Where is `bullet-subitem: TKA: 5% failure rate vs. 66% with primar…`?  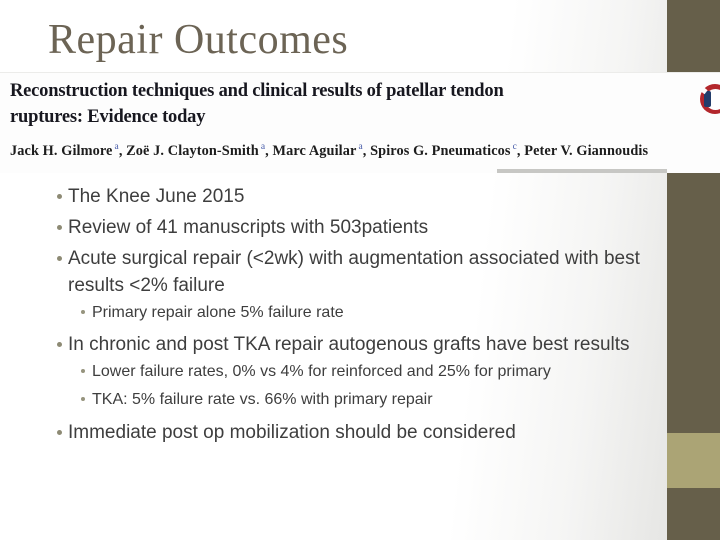
bullet-subitem: TKA: 5% failure rate vs. 66% with primar… is located at coordinates (366, 400).